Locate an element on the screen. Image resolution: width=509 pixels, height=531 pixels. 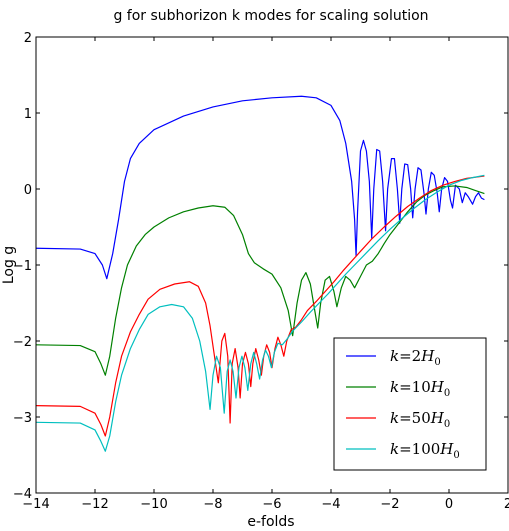
legend-label: k=2H0 is located at coordinates (415, 357).